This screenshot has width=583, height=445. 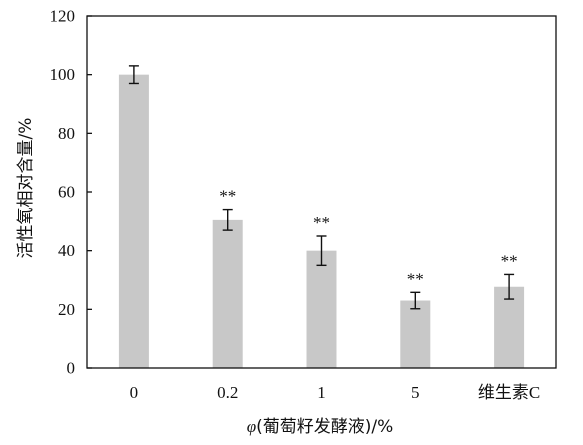 I want to click on x-axis-title-text: (葡萄籽发酵液)/%, so click(x=324, y=427).